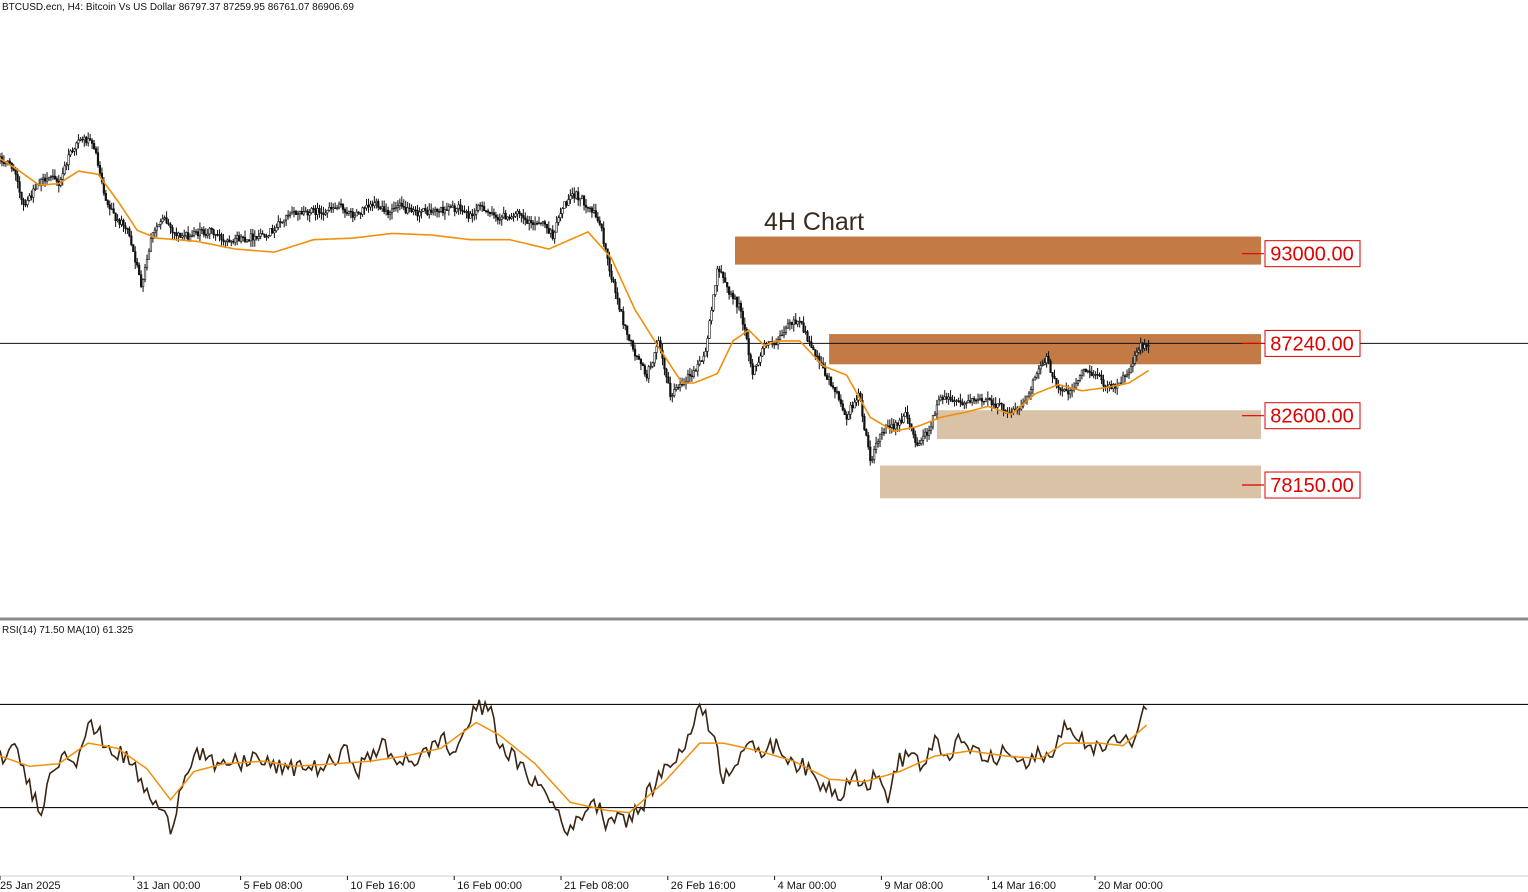 This screenshot has height=892, width=1528. I want to click on x-tick-label: 5 Feb 08:00, so click(273, 886).